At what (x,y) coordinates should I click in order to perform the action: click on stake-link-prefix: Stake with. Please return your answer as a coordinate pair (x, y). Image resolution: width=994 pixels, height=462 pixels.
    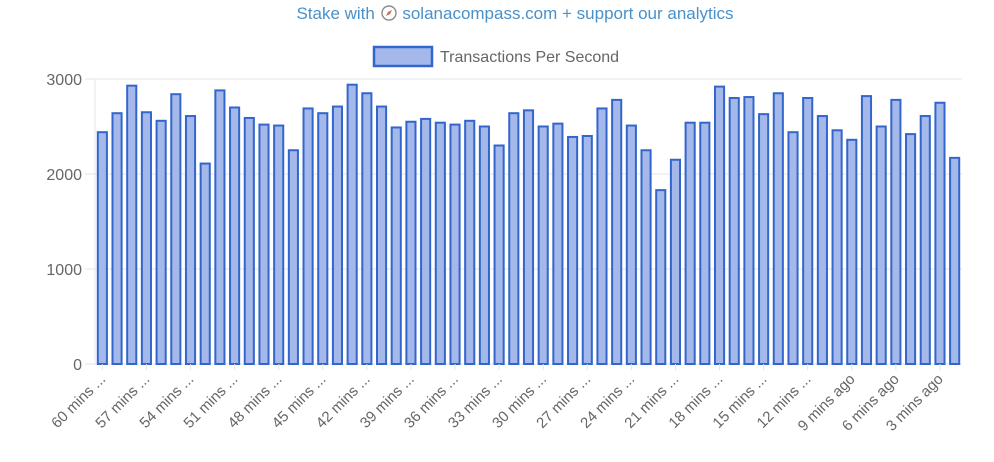
    Looking at the image, I should click on (335, 13).